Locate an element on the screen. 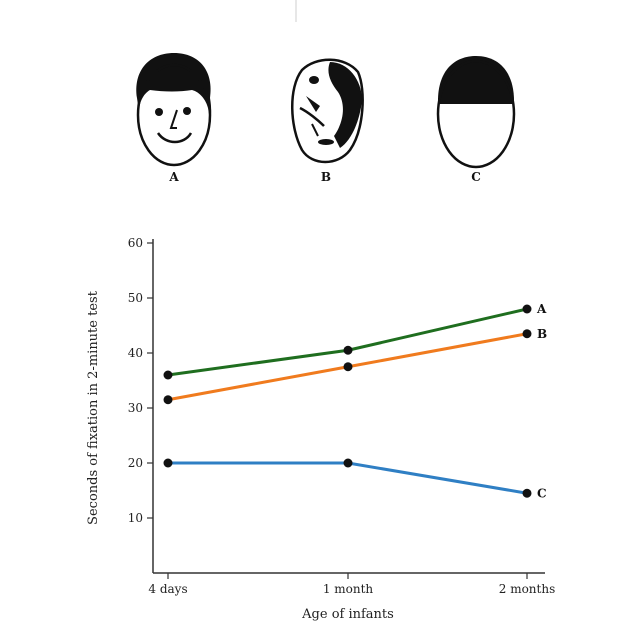 Image resolution: width=640 pixels, height=634 pixels. face-c-illustration is located at coordinates (476, 112).